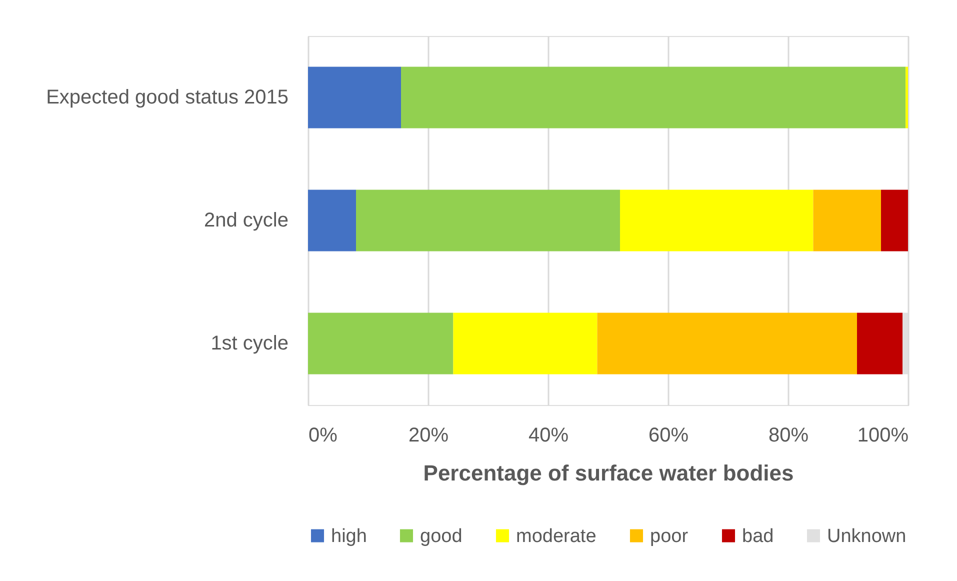 The height and width of the screenshot is (581, 957). I want to click on x-tick-label: 80%, so click(788, 435).